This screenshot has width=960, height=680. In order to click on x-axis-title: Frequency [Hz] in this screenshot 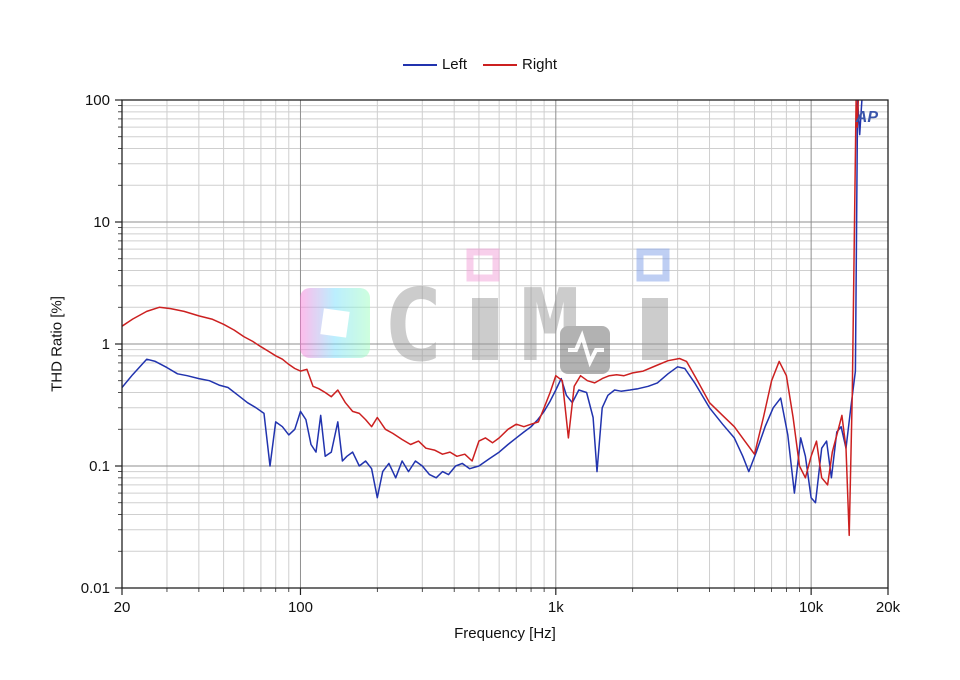, I will do `click(505, 633)`.